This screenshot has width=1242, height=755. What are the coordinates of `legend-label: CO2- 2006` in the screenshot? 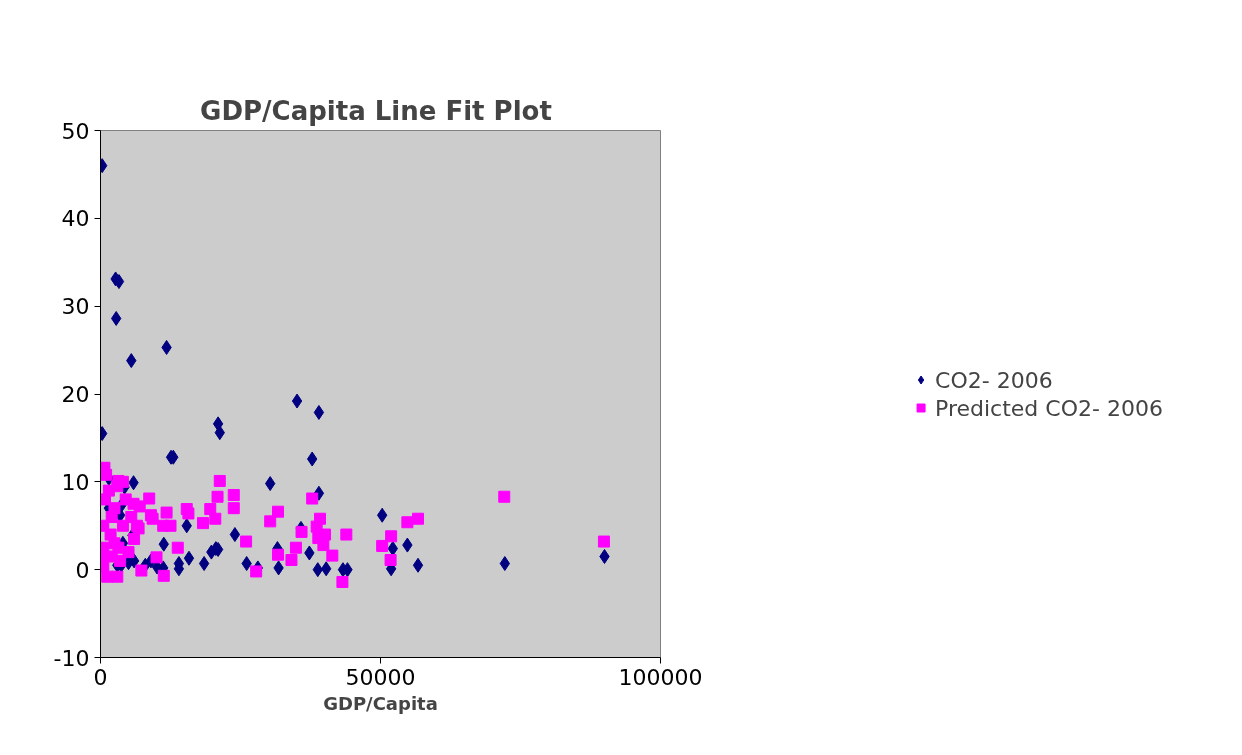 It's located at (994, 379).